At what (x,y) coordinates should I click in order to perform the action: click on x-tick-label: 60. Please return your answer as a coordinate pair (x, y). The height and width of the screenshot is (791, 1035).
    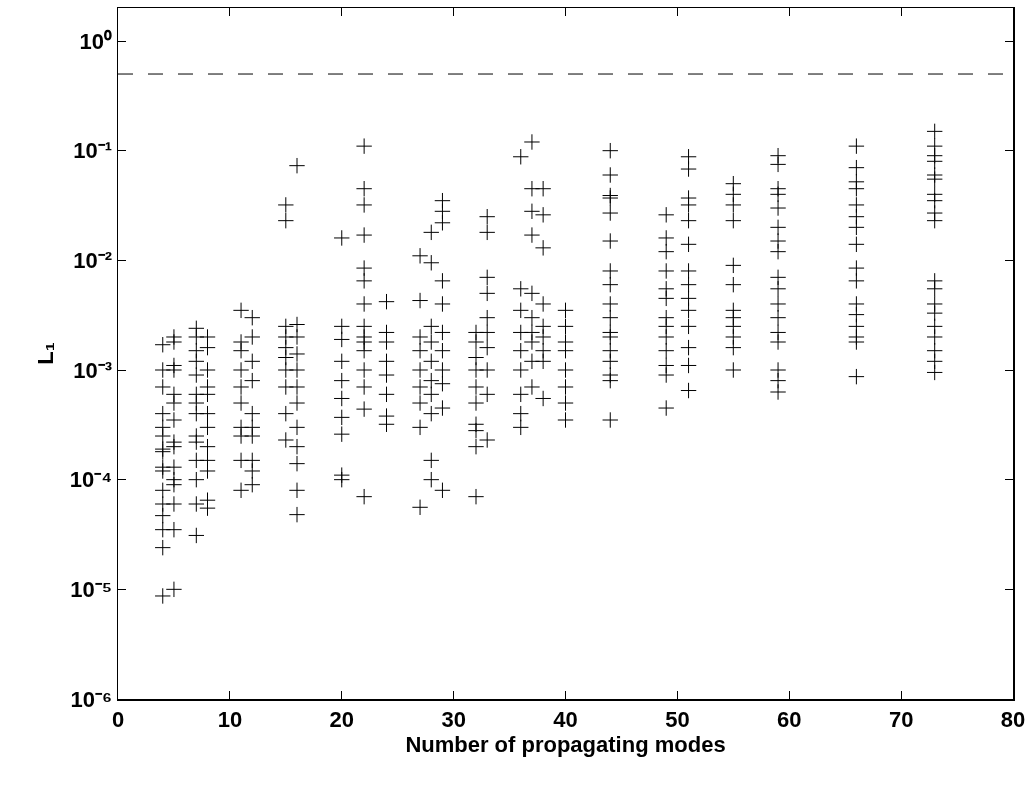
    Looking at the image, I should click on (789, 719).